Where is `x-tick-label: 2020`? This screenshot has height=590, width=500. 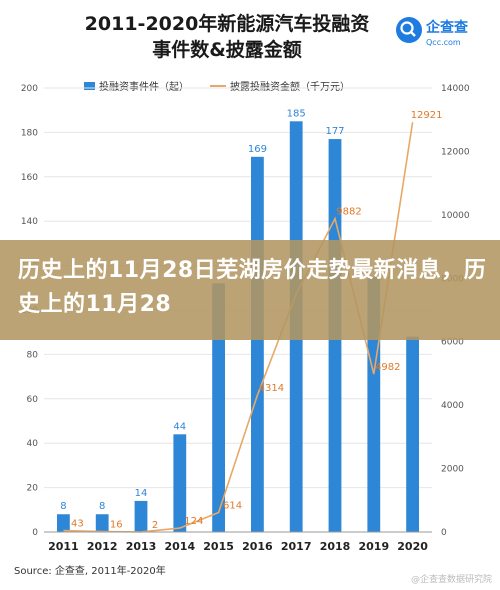
x-tick-label: 2020 is located at coordinates (412, 546).